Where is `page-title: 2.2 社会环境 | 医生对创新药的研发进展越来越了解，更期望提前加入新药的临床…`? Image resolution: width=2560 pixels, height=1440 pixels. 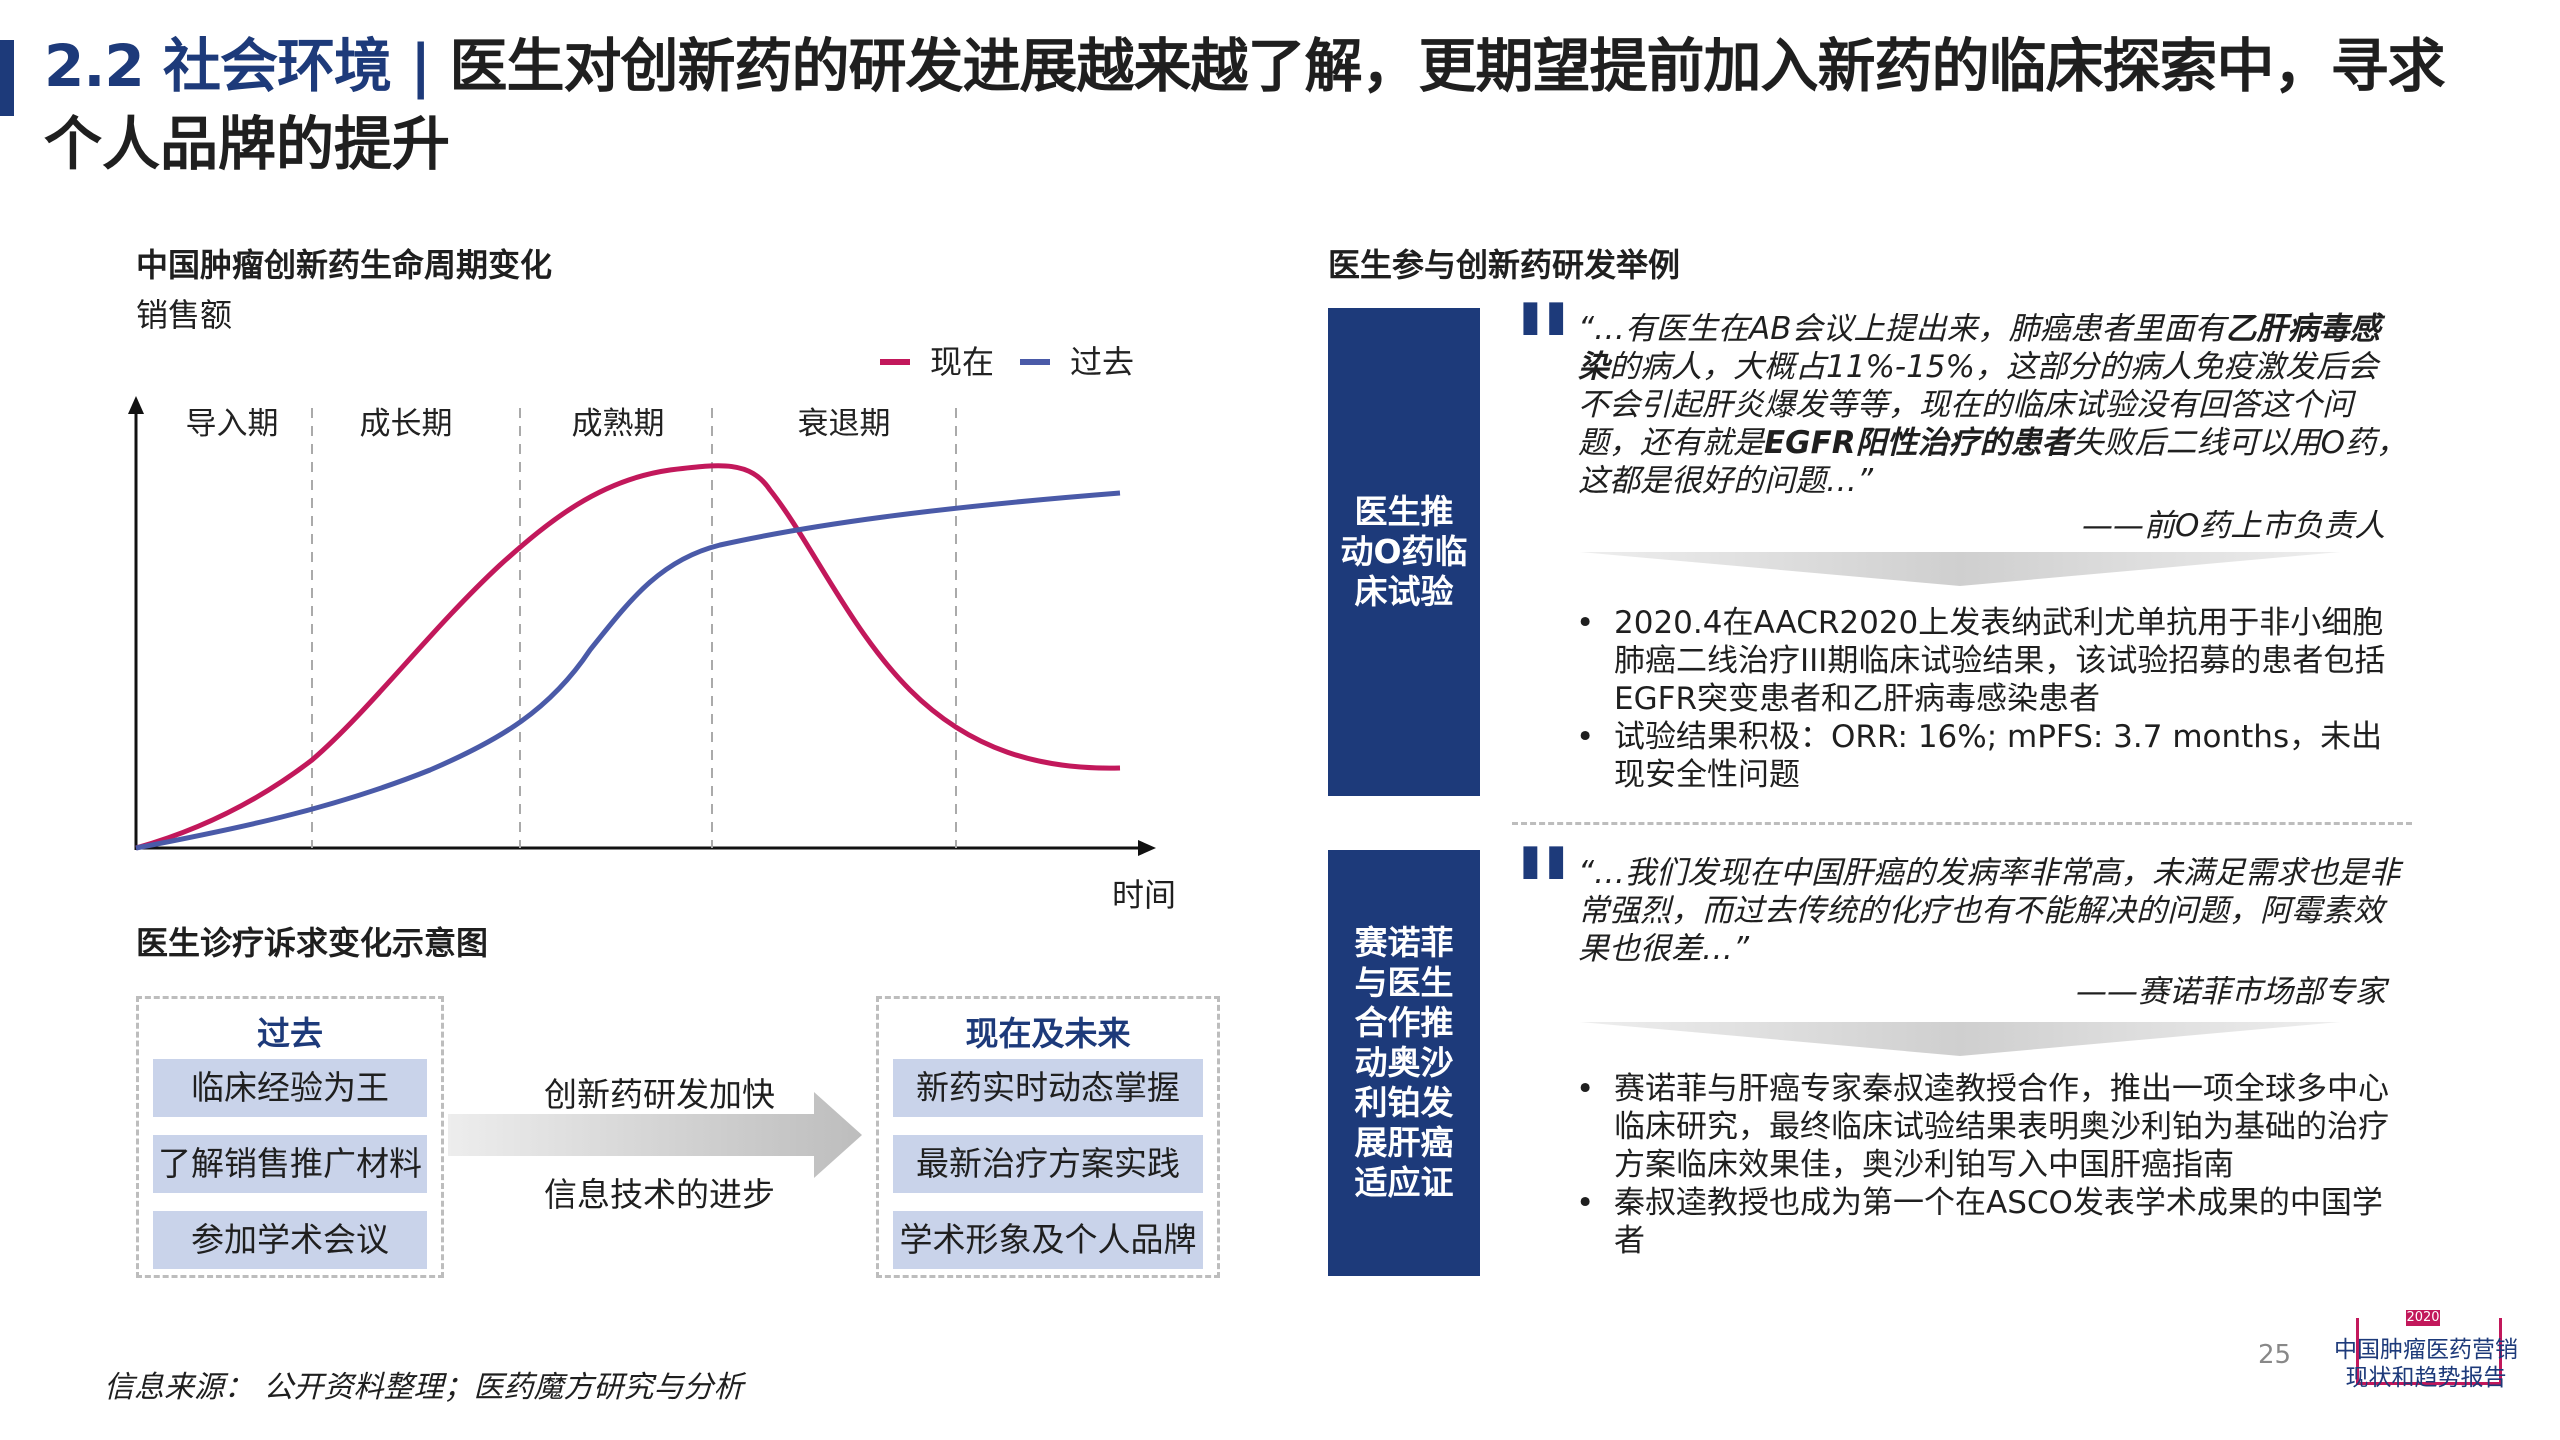
page-title: 2.2 社会环境 | 医生对创新药的研发进展越来越了解，更期望提前加入新药的临床… is located at coordinates (1245, 66).